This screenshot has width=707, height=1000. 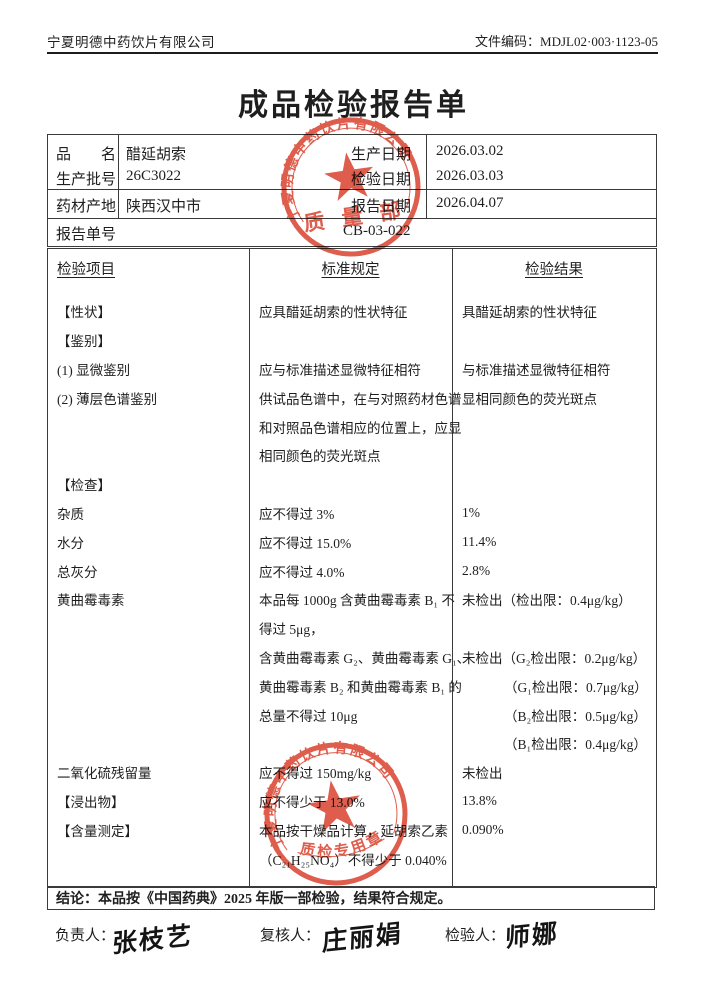 What do you see at coordinates (308, 716) in the screenshot?
I see `standard-cell: 总量不得过 10μg` at bounding box center [308, 716].